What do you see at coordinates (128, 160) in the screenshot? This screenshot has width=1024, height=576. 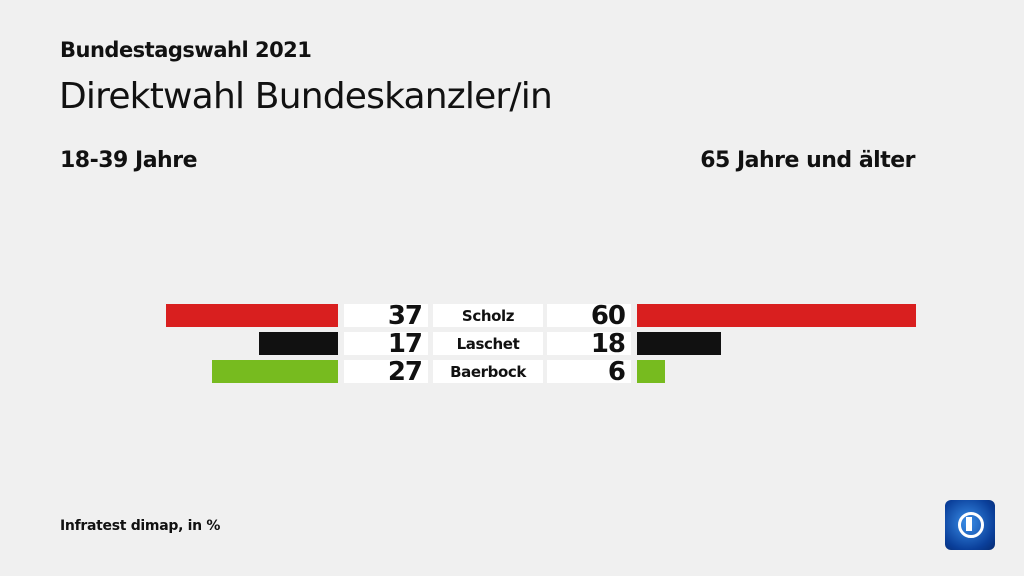 I see `left-group-label: 18-39 Jahre` at bounding box center [128, 160].